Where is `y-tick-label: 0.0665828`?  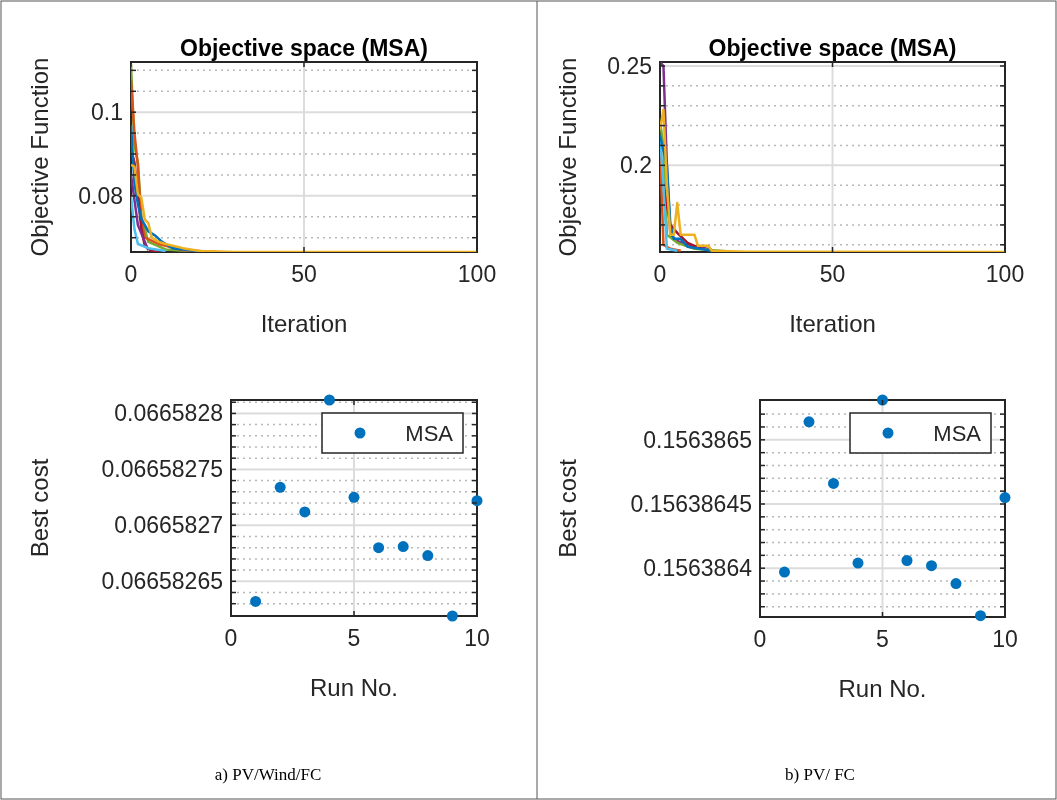
y-tick-label: 0.0665828 is located at coordinates (168, 413).